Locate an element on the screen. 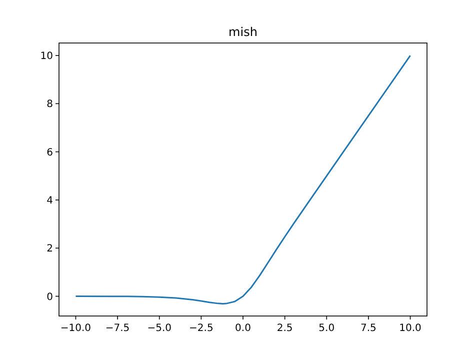 Image resolution: width=474 pixels, height=355 pixels. y-tick-label: 8 is located at coordinates (49, 104).